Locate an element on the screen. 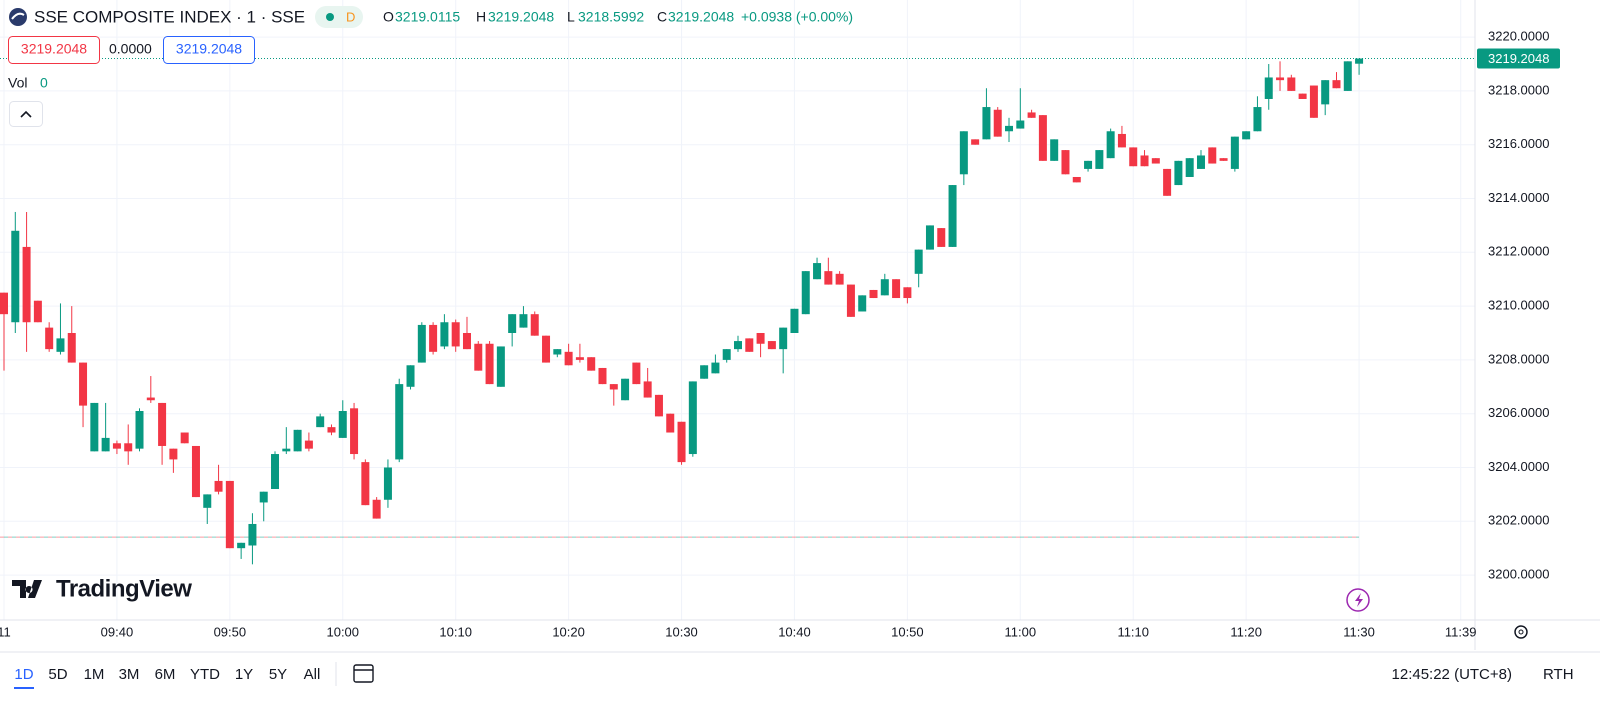 Image resolution: width=1600 pixels, height=705 pixels. volume-value: 0 is located at coordinates (44, 83).